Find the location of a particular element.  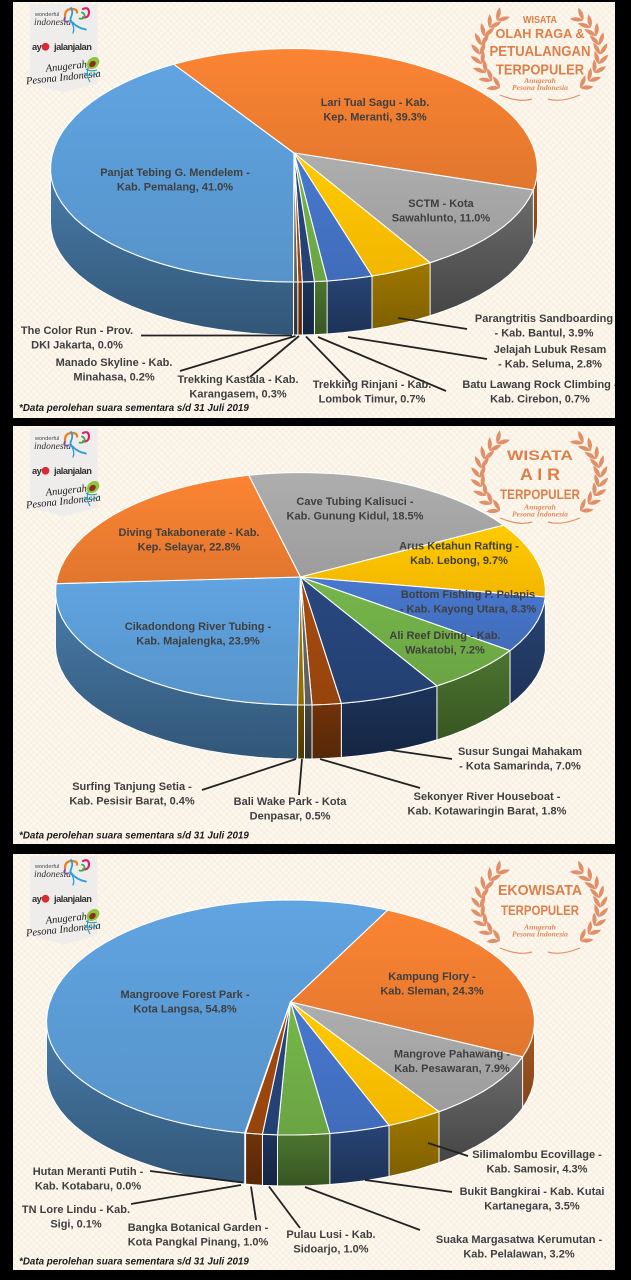

svg-text: EKOWISATA is located at coordinates (540, 890).